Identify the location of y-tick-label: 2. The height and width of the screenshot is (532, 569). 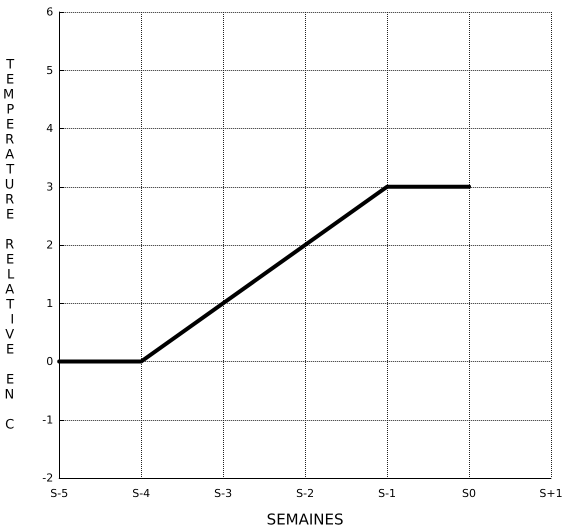
(50, 245).